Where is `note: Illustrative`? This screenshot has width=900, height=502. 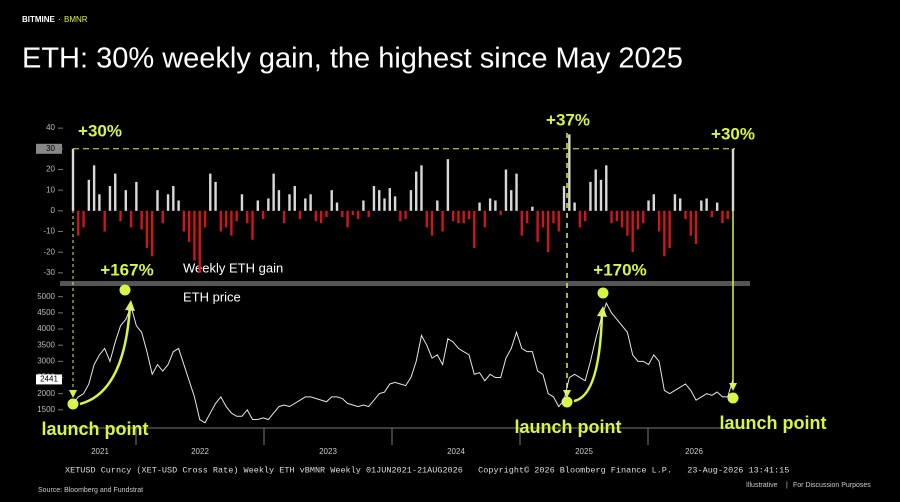
note: Illustrative is located at coordinates (762, 485).